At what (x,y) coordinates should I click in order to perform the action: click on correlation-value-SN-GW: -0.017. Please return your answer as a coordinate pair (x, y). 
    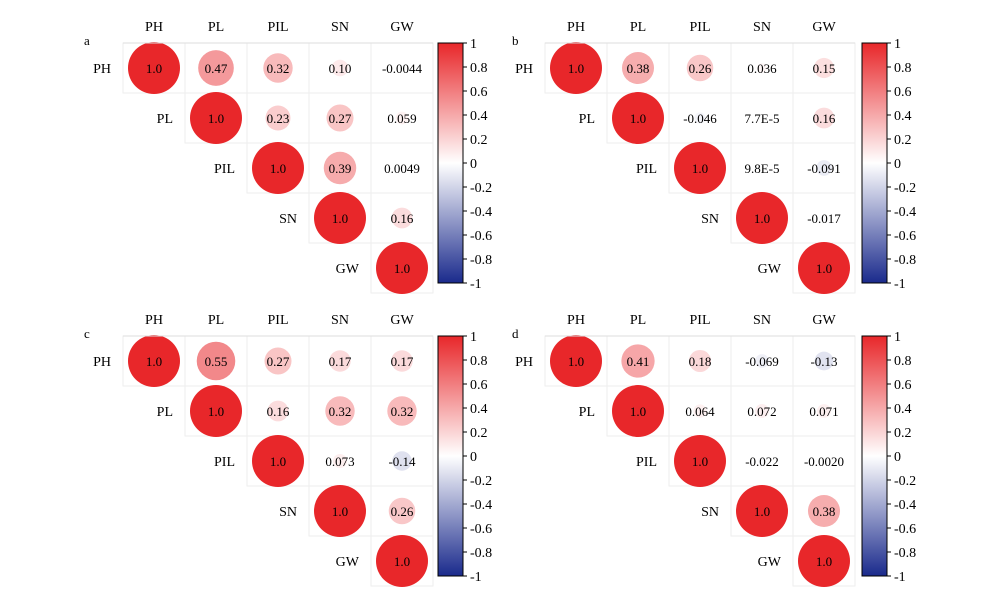
    Looking at the image, I should click on (824, 218).